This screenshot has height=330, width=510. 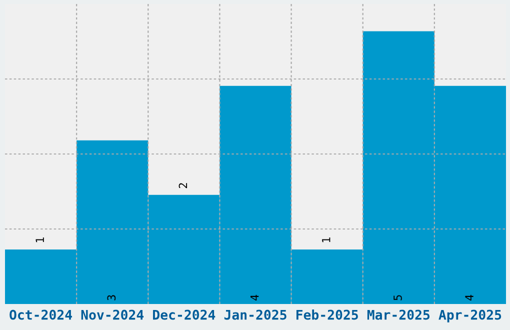 I want to click on x-tick-label: Oct-2024, so click(x=41, y=315).